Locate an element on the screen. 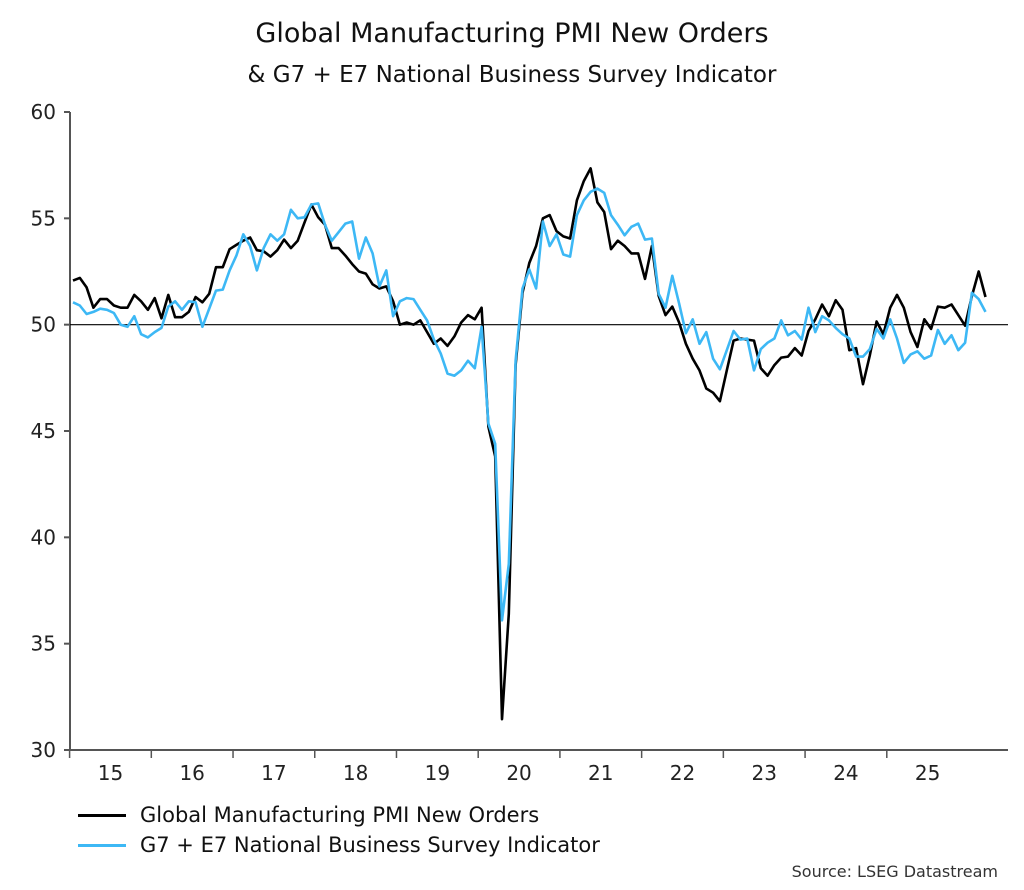 The height and width of the screenshot is (890, 1024). source-note: Source: LSEG Datastream is located at coordinates (894, 871).